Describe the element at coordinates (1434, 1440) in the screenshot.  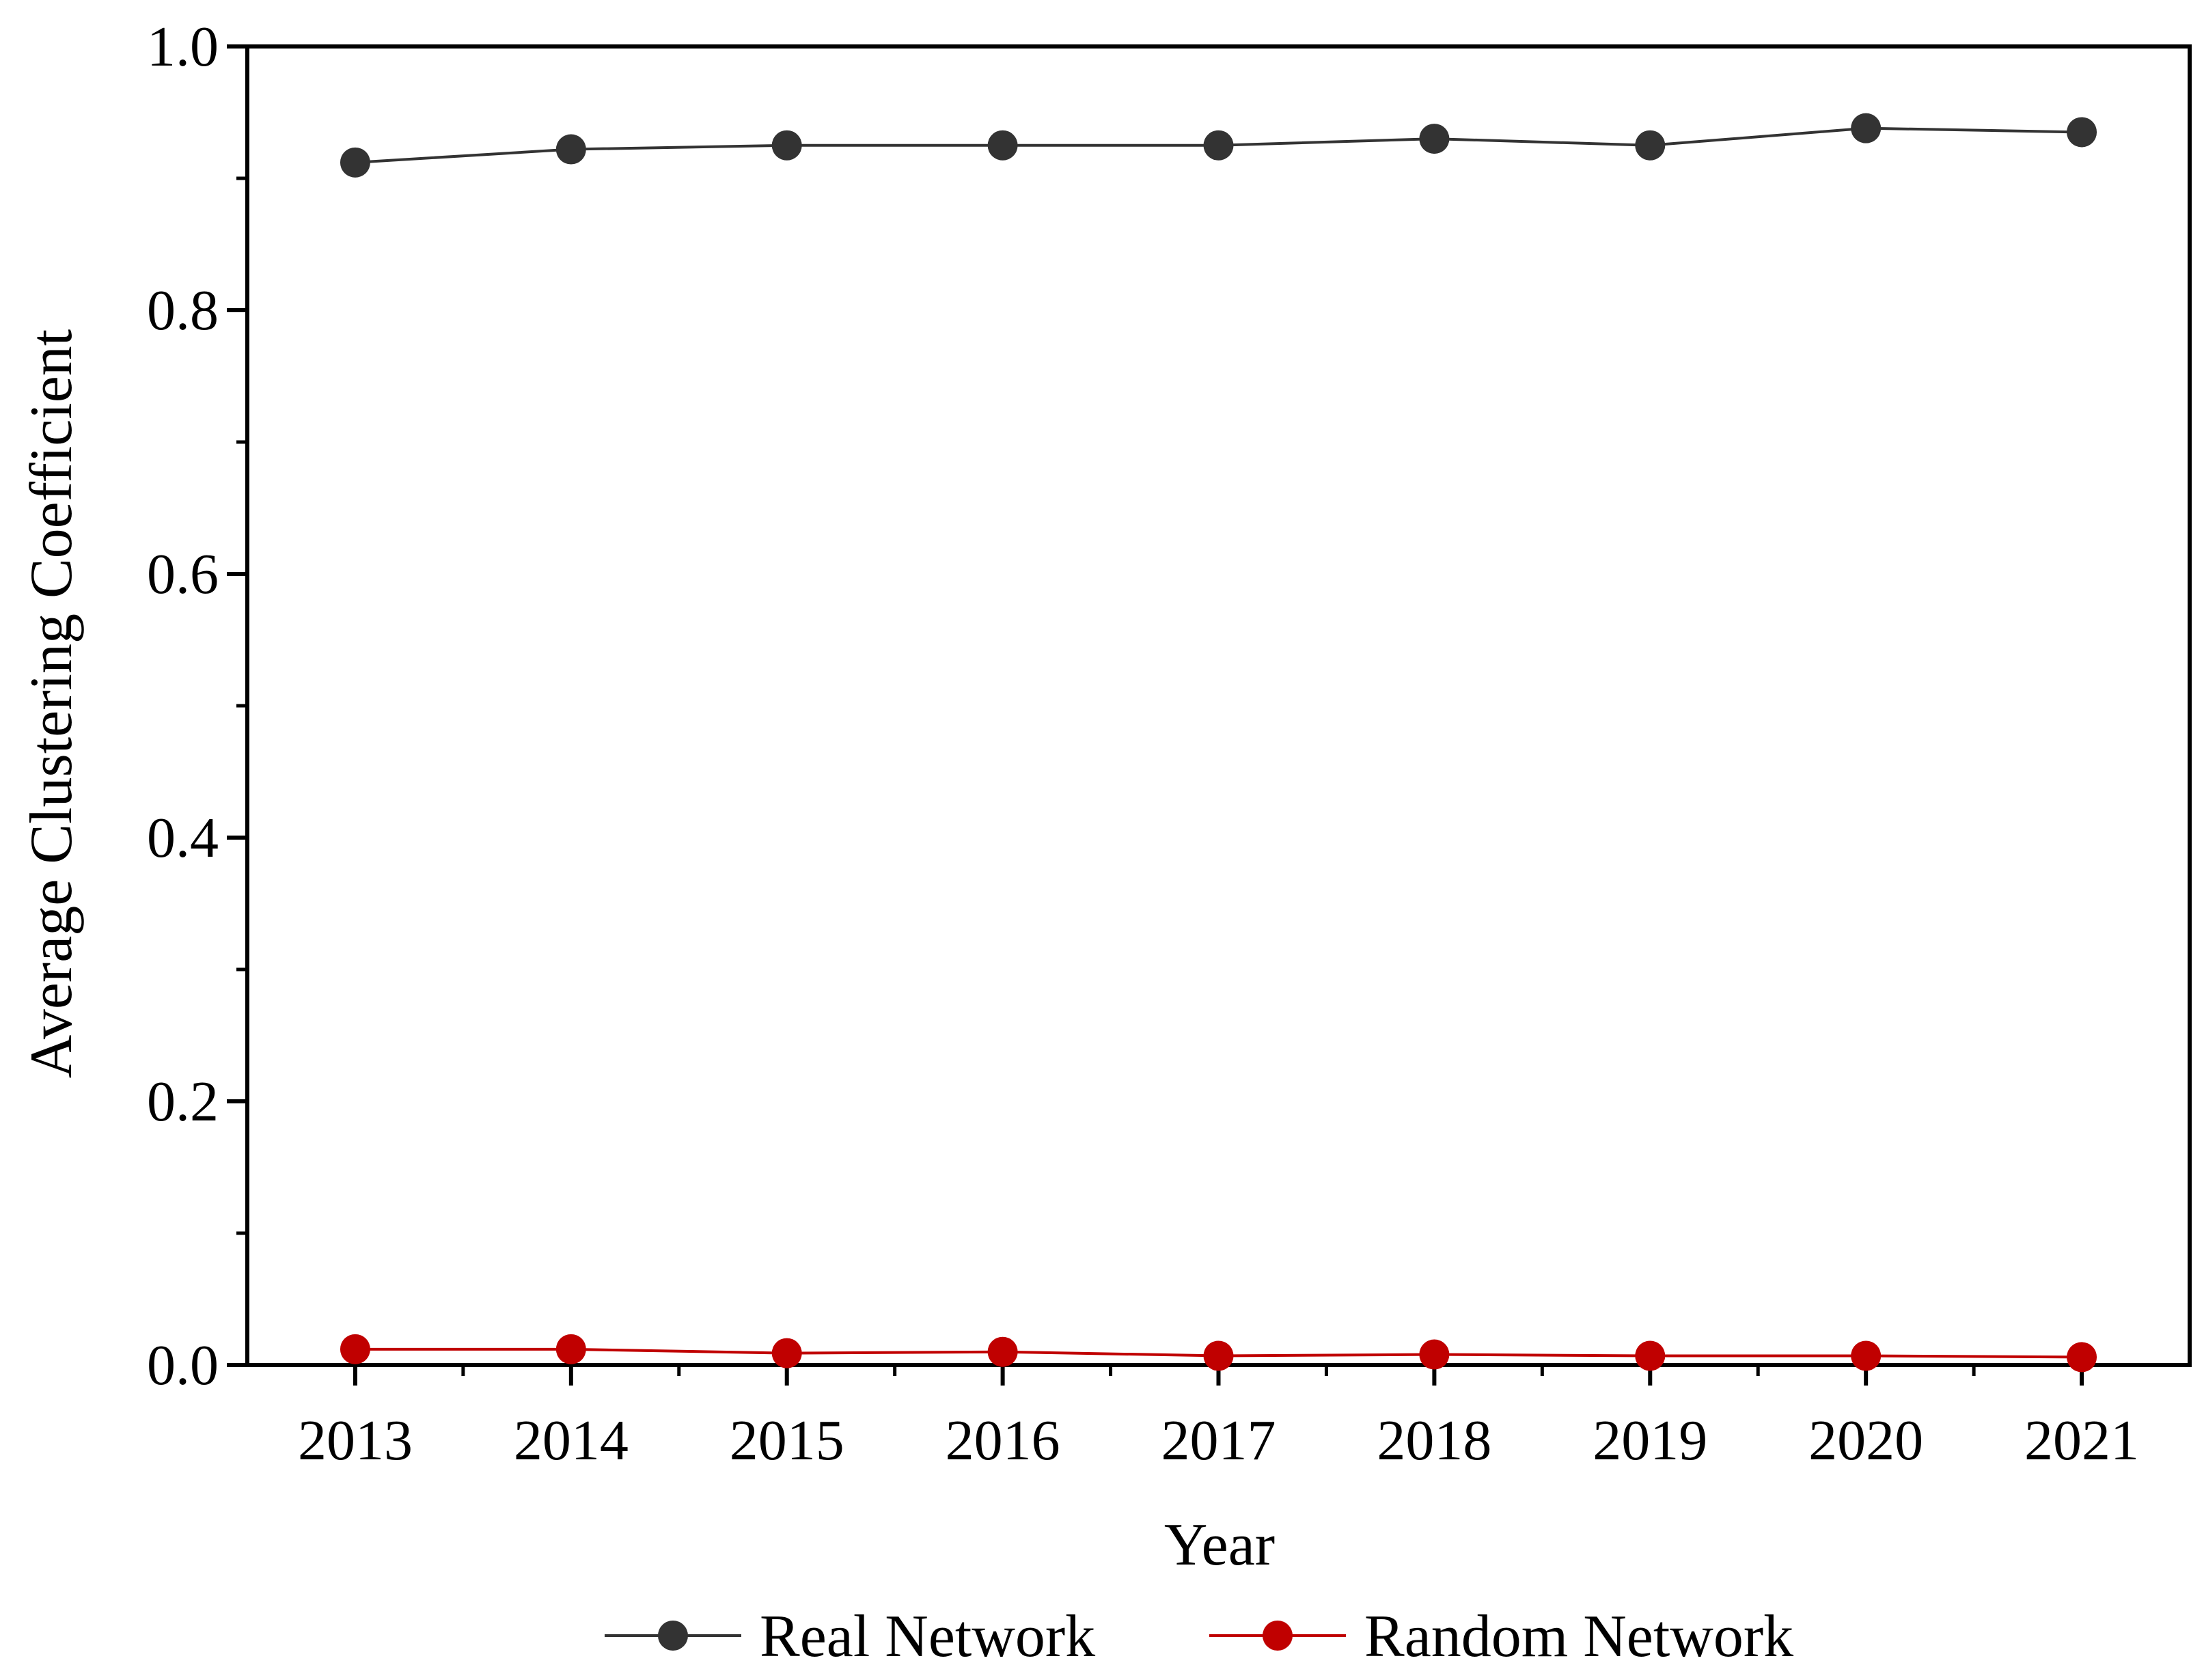
I see `x-tick-label: 2018` at that location.